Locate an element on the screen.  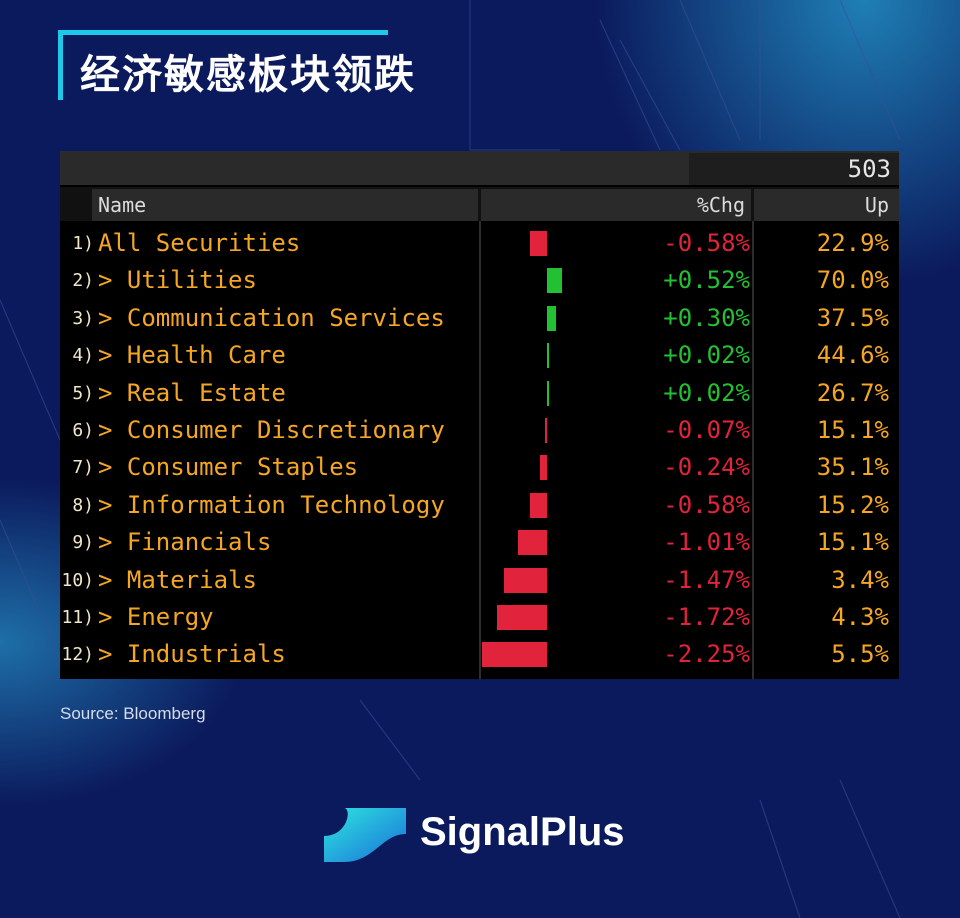
row-pct-change: -1.72% is located at coordinates (706, 617).